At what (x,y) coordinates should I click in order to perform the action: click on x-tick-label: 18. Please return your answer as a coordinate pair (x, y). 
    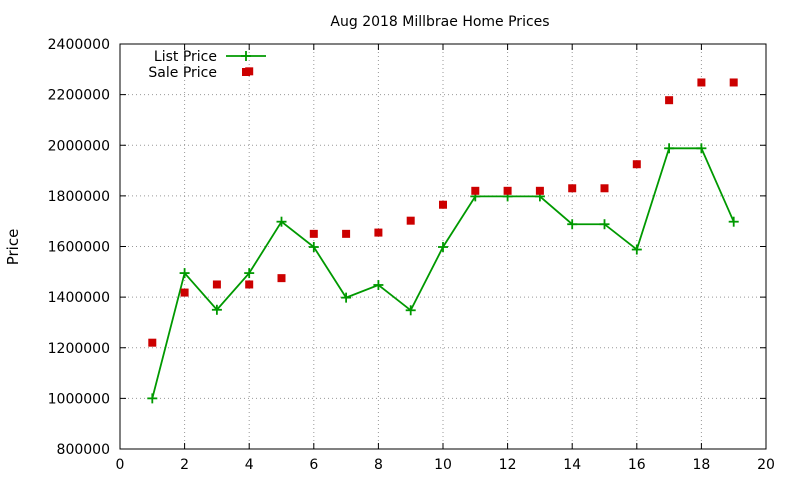
    Looking at the image, I should click on (701, 465).